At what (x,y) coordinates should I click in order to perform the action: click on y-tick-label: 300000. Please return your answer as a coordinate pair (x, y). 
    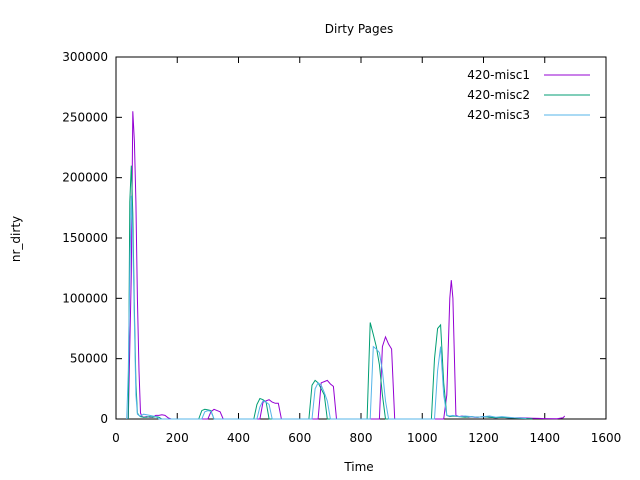
    Looking at the image, I should click on (85, 57).